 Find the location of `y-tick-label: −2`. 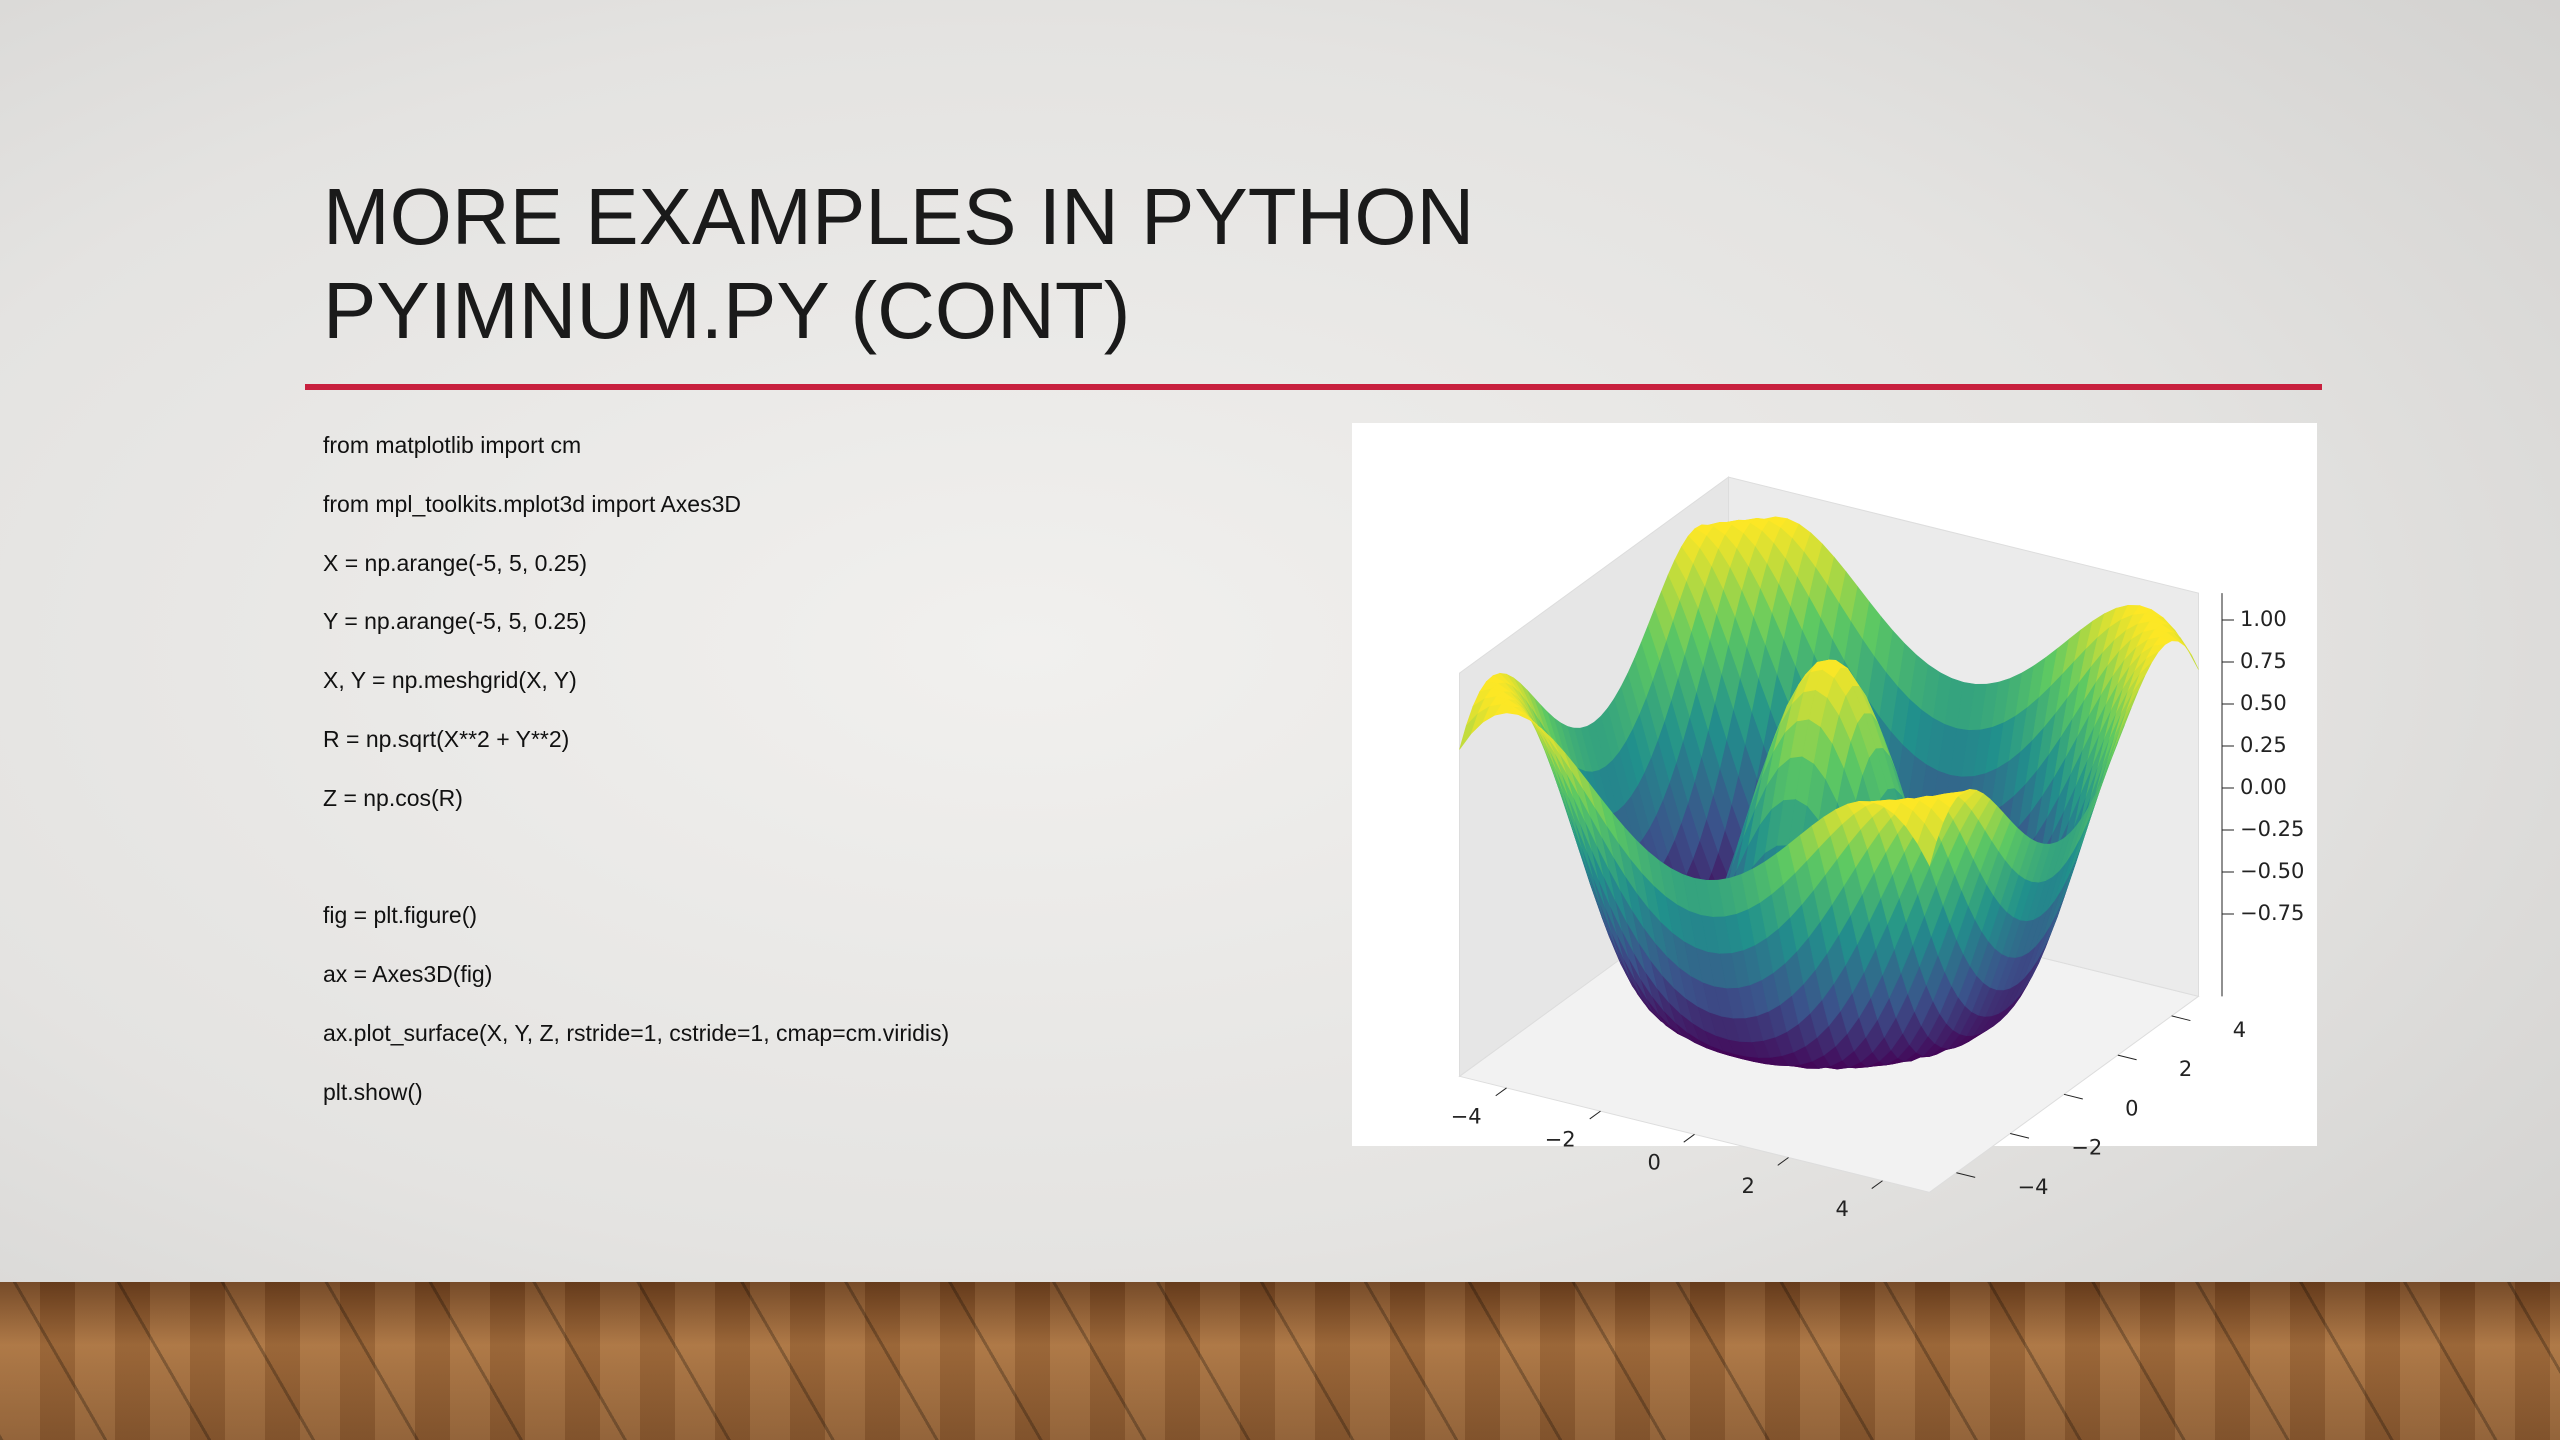

y-tick-label: −2 is located at coordinates (2086, 1148).